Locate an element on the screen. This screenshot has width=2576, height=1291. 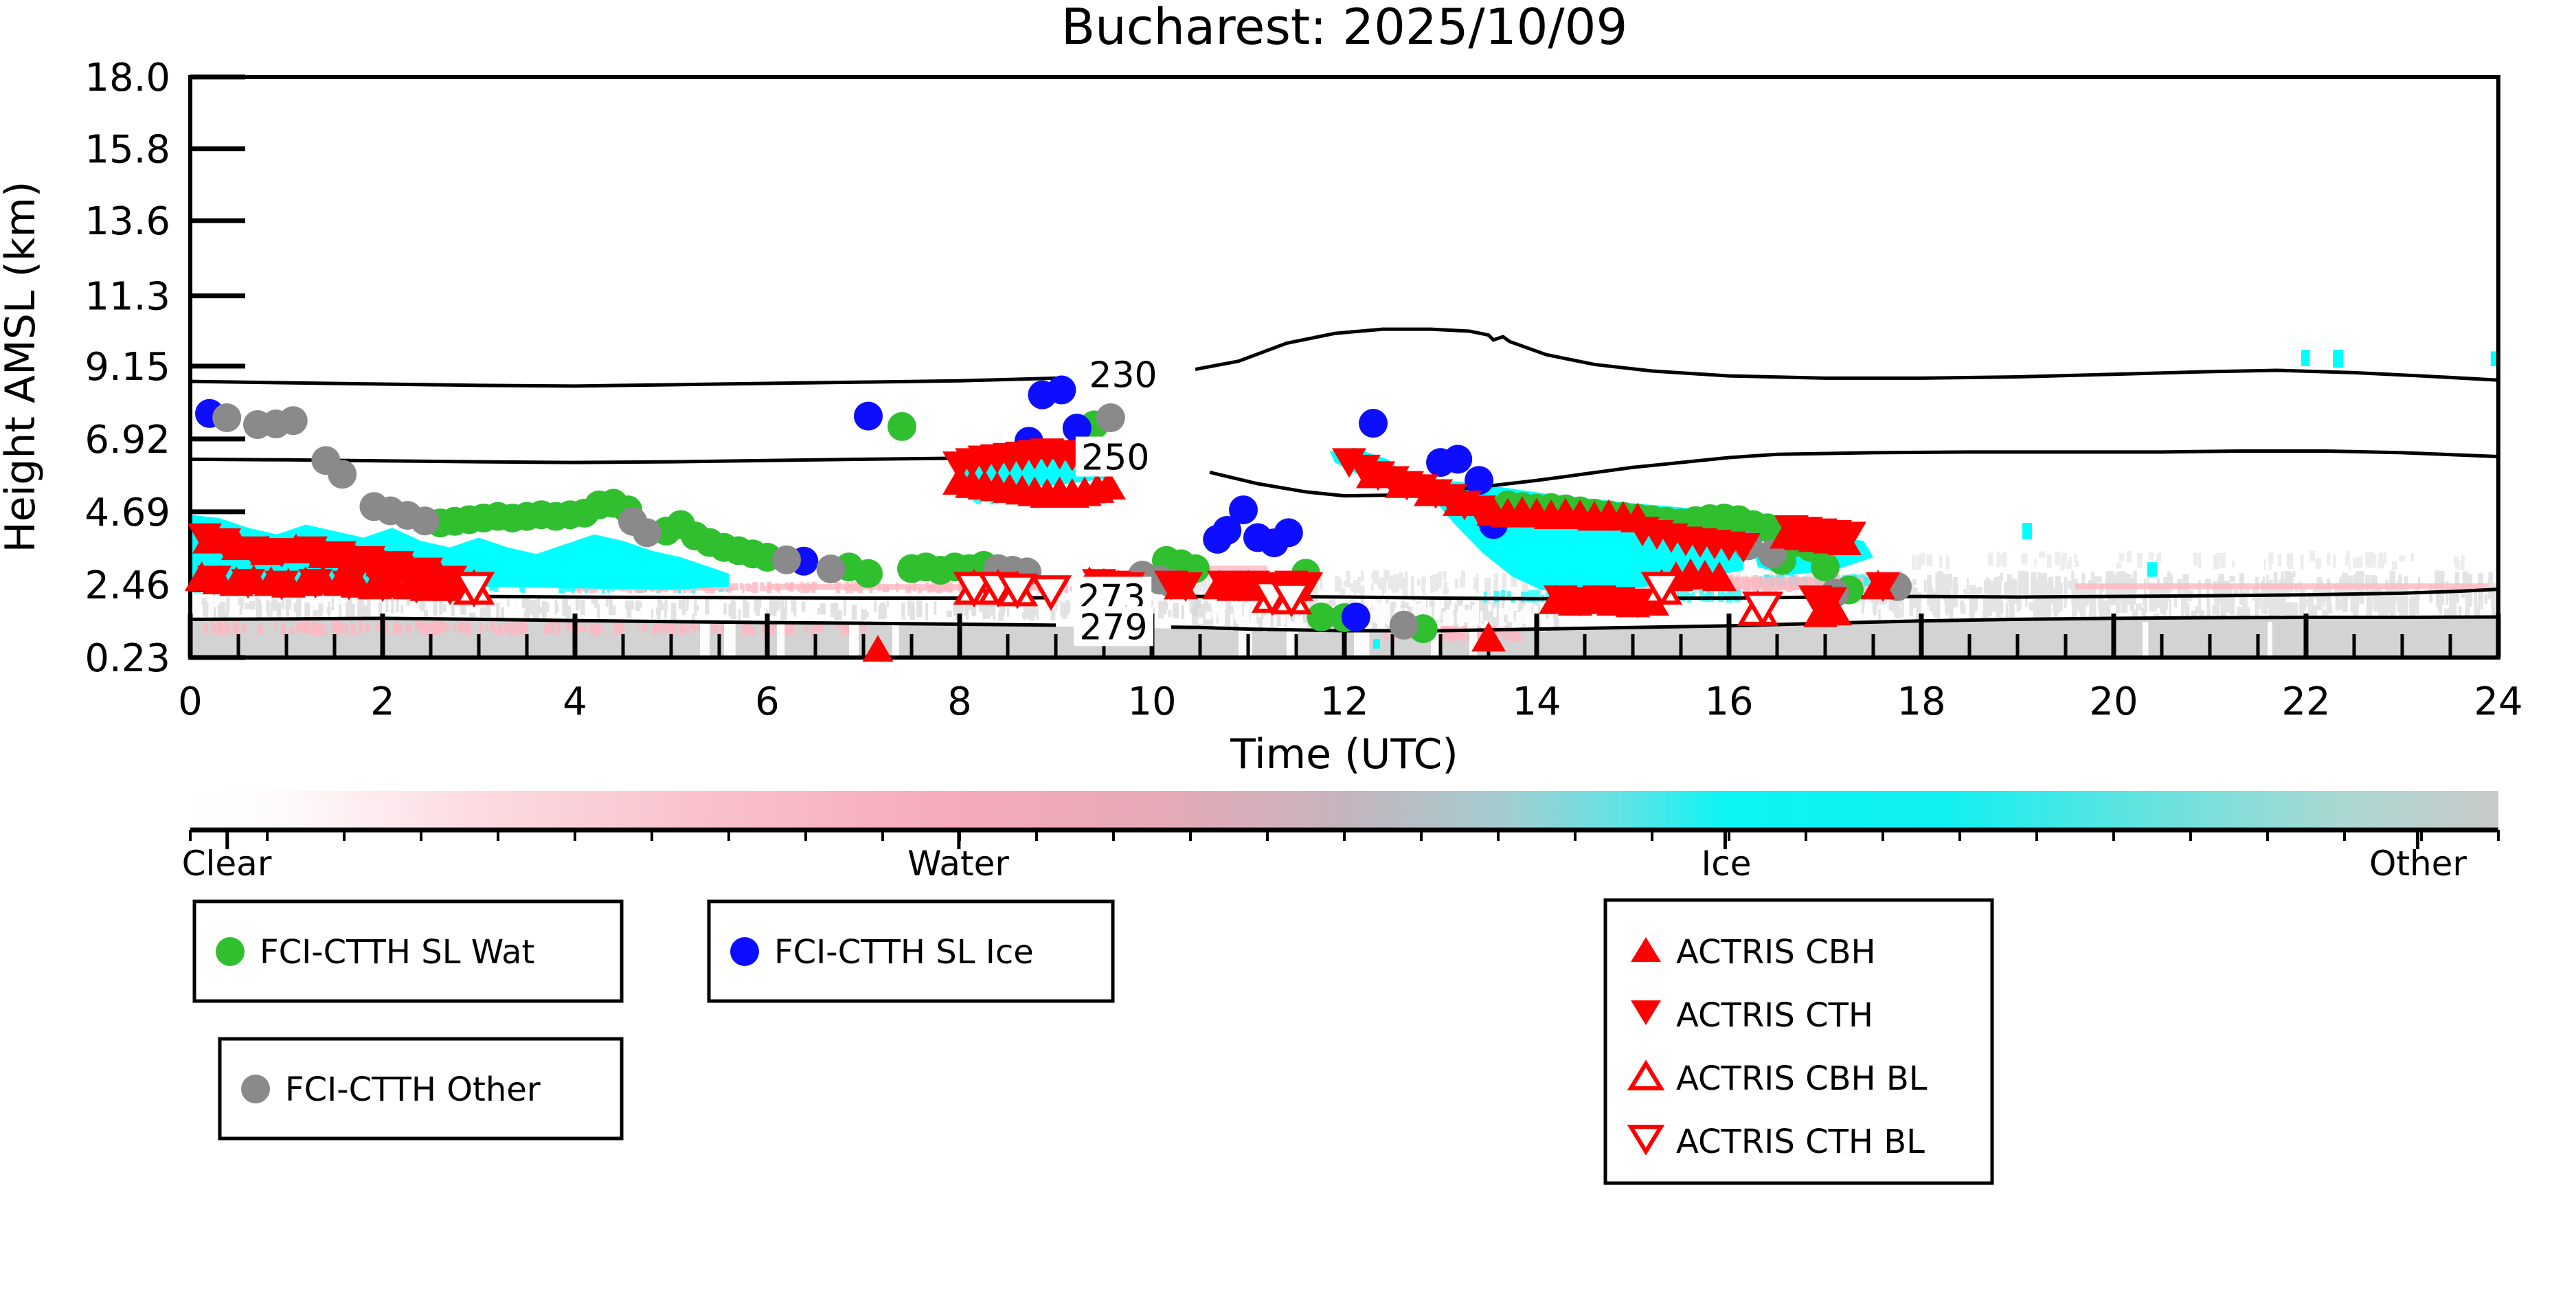
y-tick-label: 9.15 is located at coordinates (127, 367).